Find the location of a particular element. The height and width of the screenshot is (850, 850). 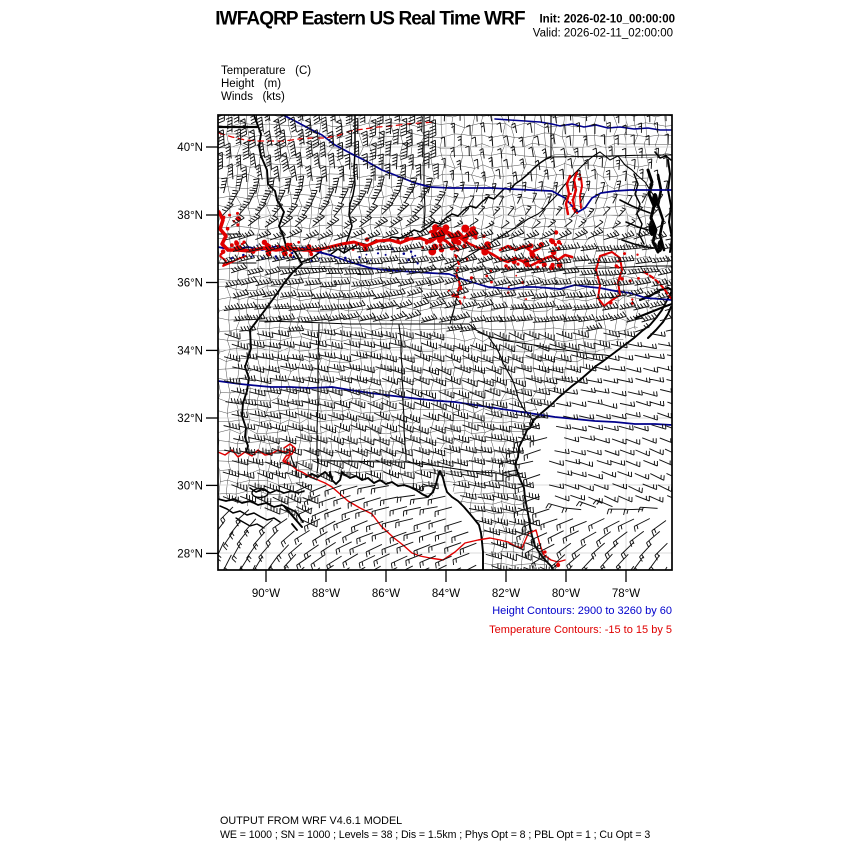

svg-text: 84°W is located at coordinates (446, 594).